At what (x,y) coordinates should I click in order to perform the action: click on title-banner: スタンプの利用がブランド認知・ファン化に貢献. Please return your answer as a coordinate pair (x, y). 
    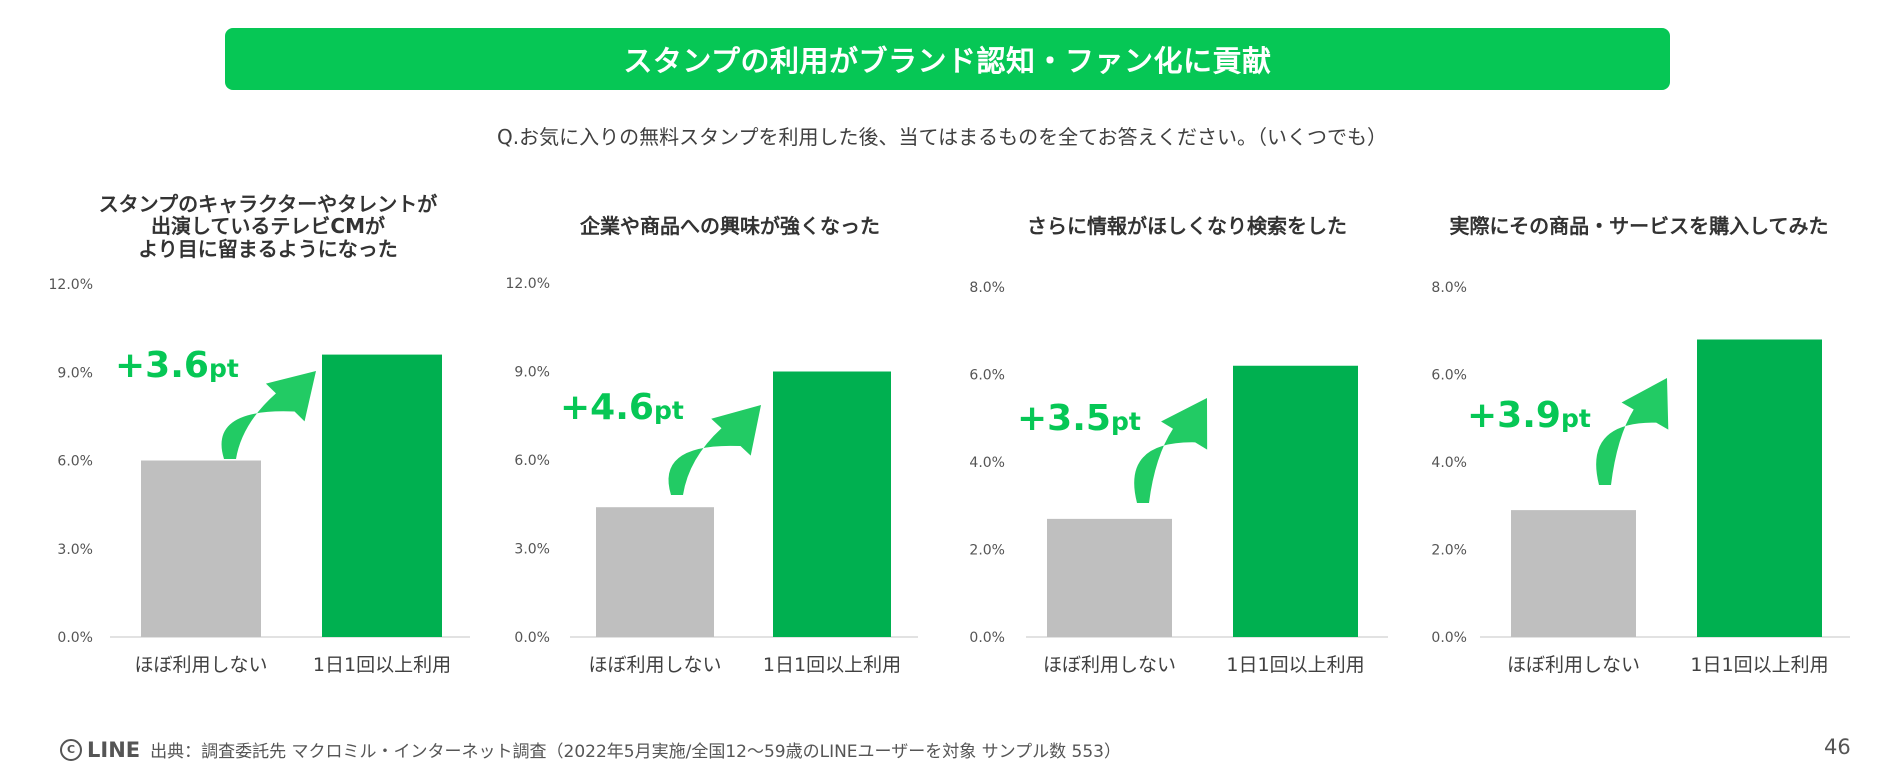
    Looking at the image, I should click on (947, 59).